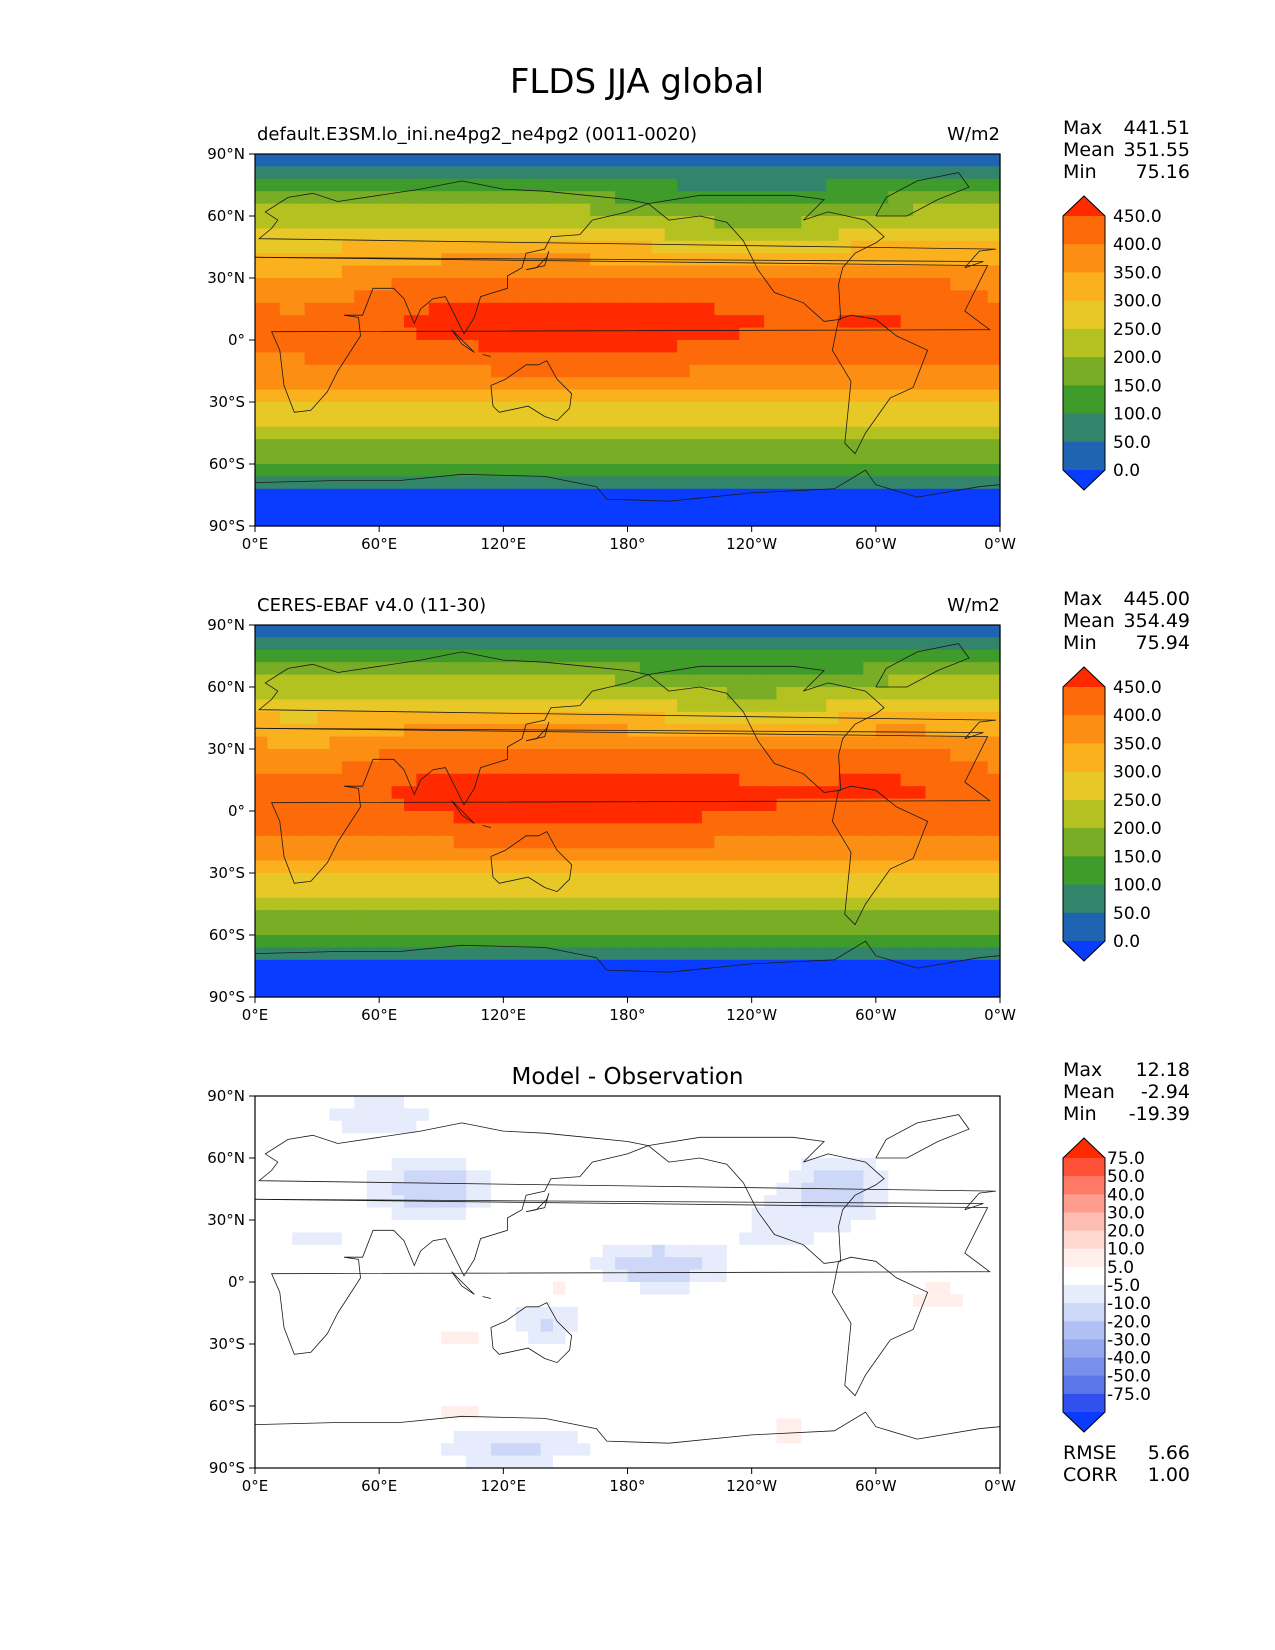 This screenshot has height=1650, width=1275. Describe the element at coordinates (922, 194) in the screenshot. I see `coastline` at that location.